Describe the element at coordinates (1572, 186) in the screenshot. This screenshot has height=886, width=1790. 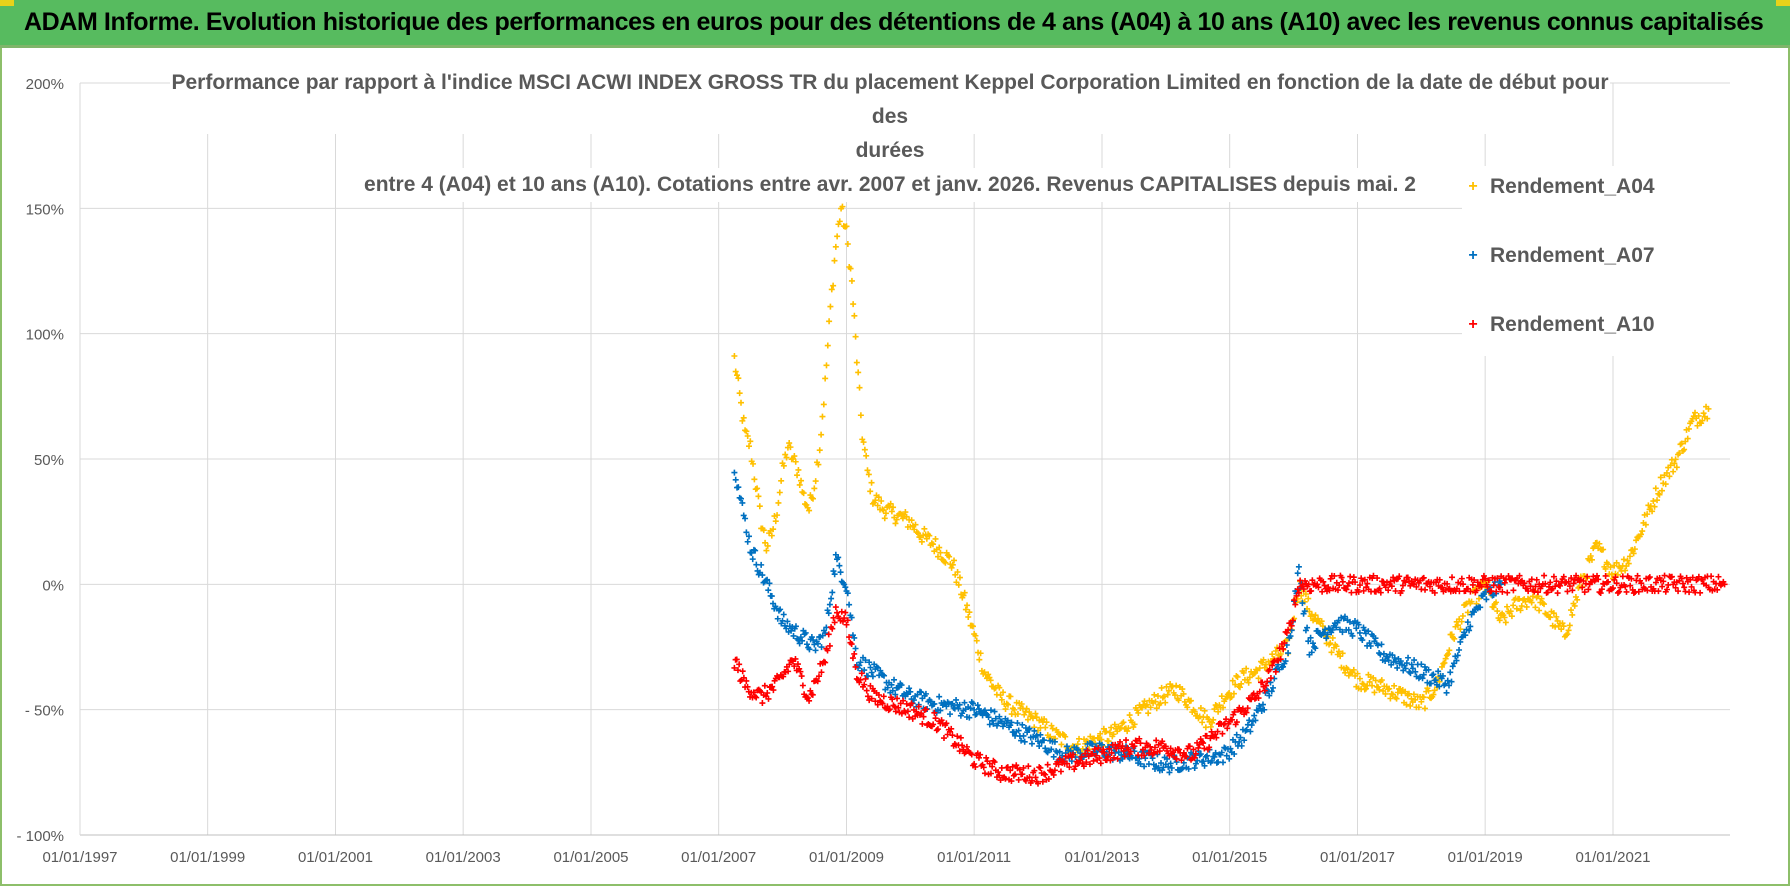
I see `legend-label-a04: Rendement_A04` at that location.